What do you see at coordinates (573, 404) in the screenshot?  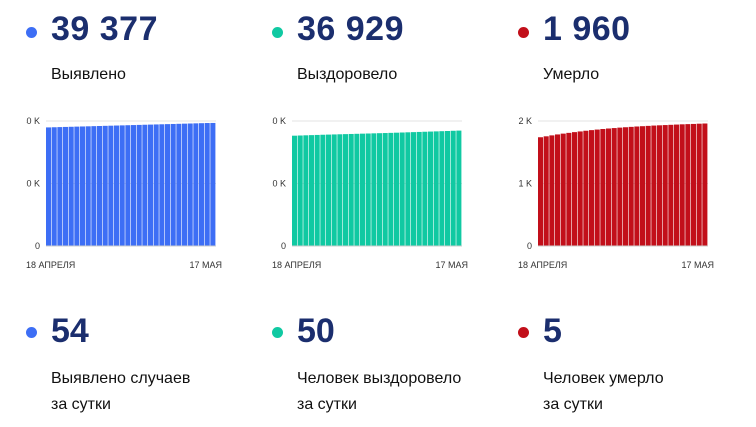 I see `deaths-daily-line2: за сутки` at bounding box center [573, 404].